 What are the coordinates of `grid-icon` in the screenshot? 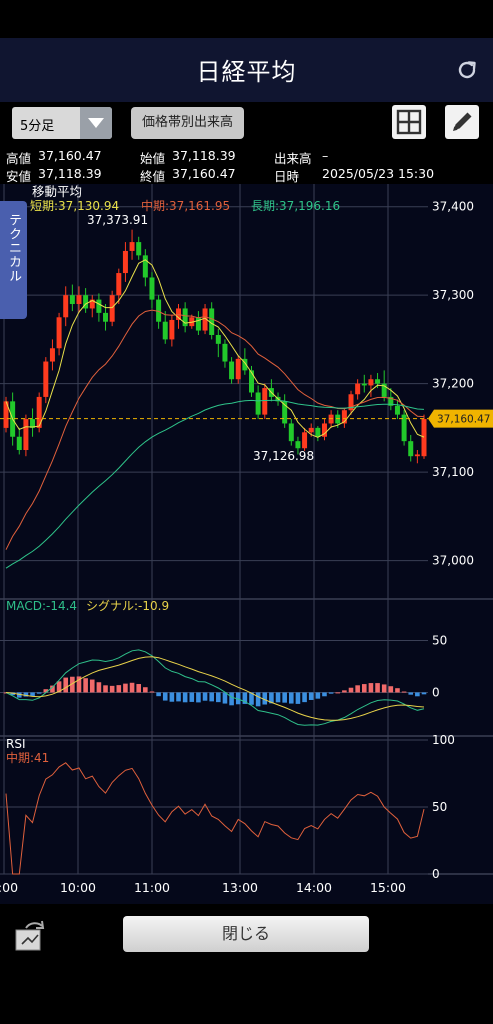 It's located at (409, 122).